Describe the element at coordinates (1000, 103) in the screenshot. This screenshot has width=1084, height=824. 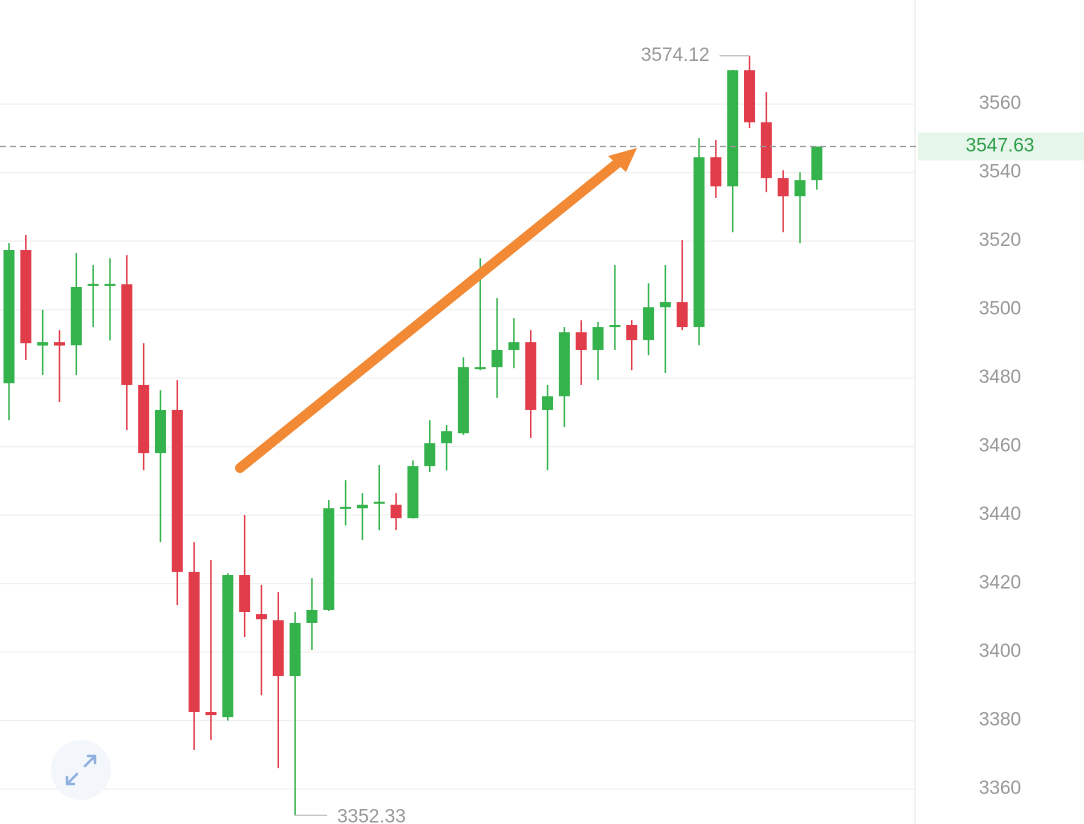
I see `y-tick-label: 3560` at that location.